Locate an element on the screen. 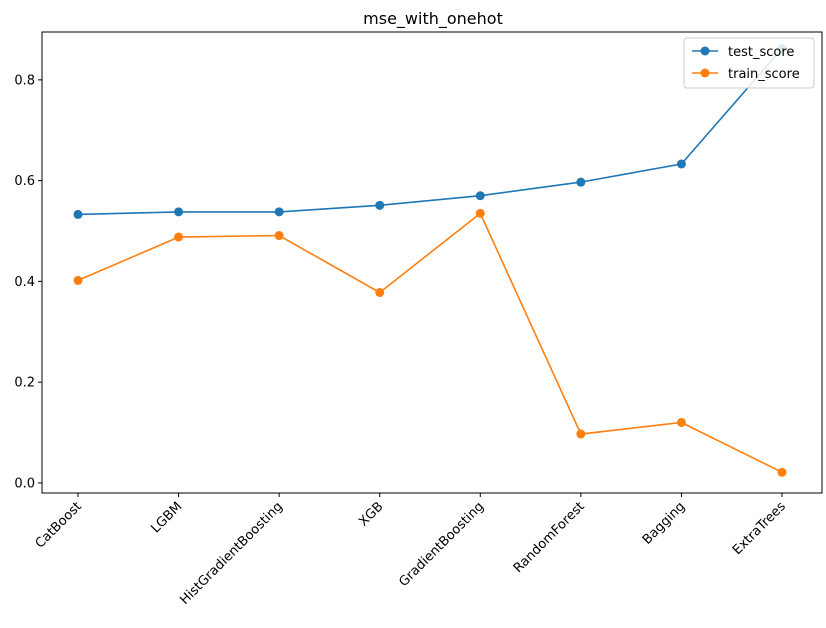 Image resolution: width=826 pixels, height=628 pixels. legend-label-test_score: test_score is located at coordinates (761, 52).